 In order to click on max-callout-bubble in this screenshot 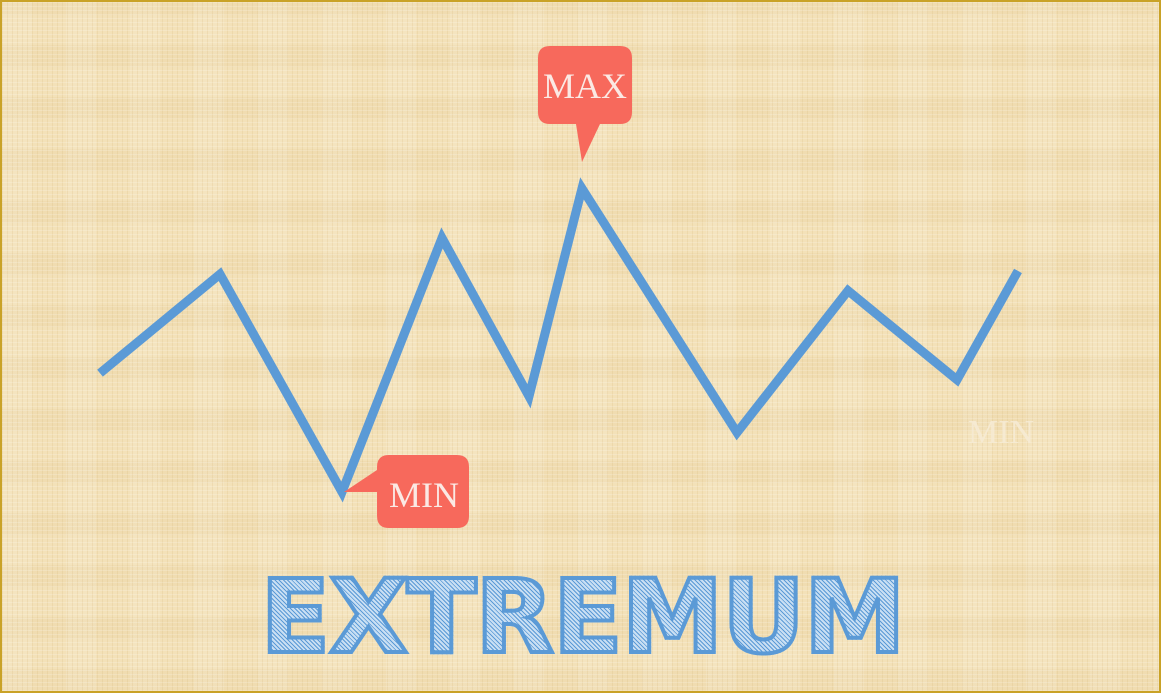, I will do `click(585, 104)`.